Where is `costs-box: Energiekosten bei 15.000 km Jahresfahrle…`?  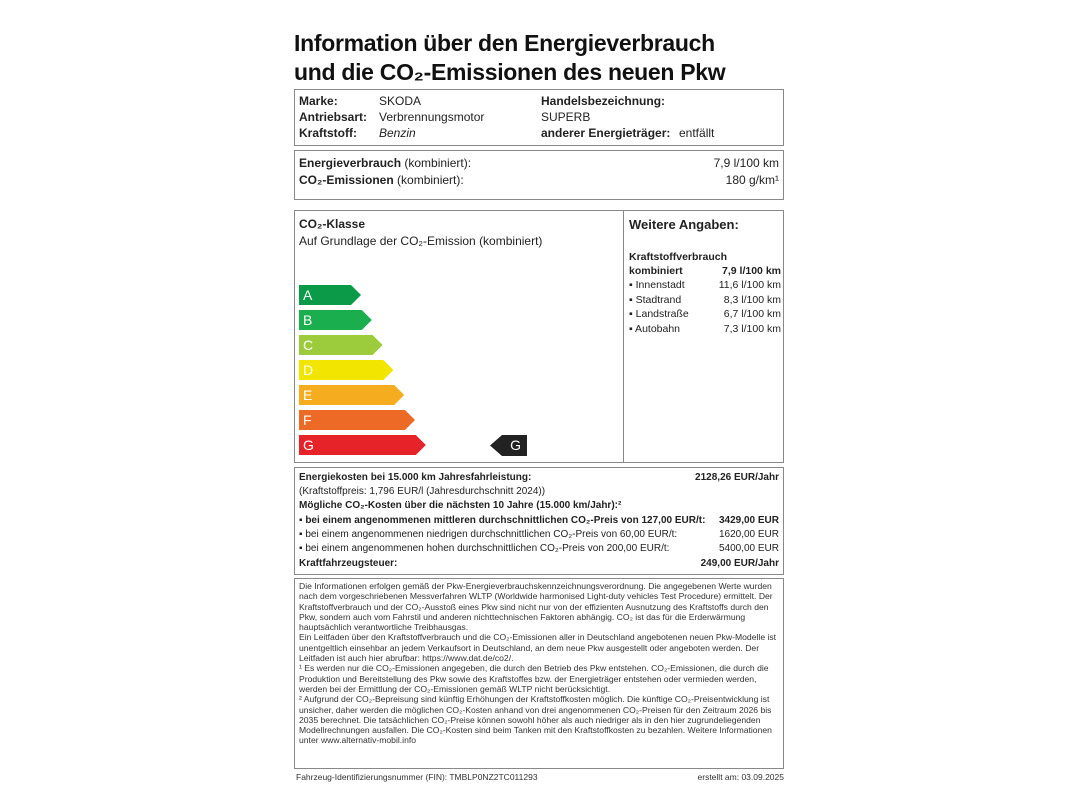
costs-box: Energiekosten bei 15.000 km Jahresfahrle… is located at coordinates (539, 521).